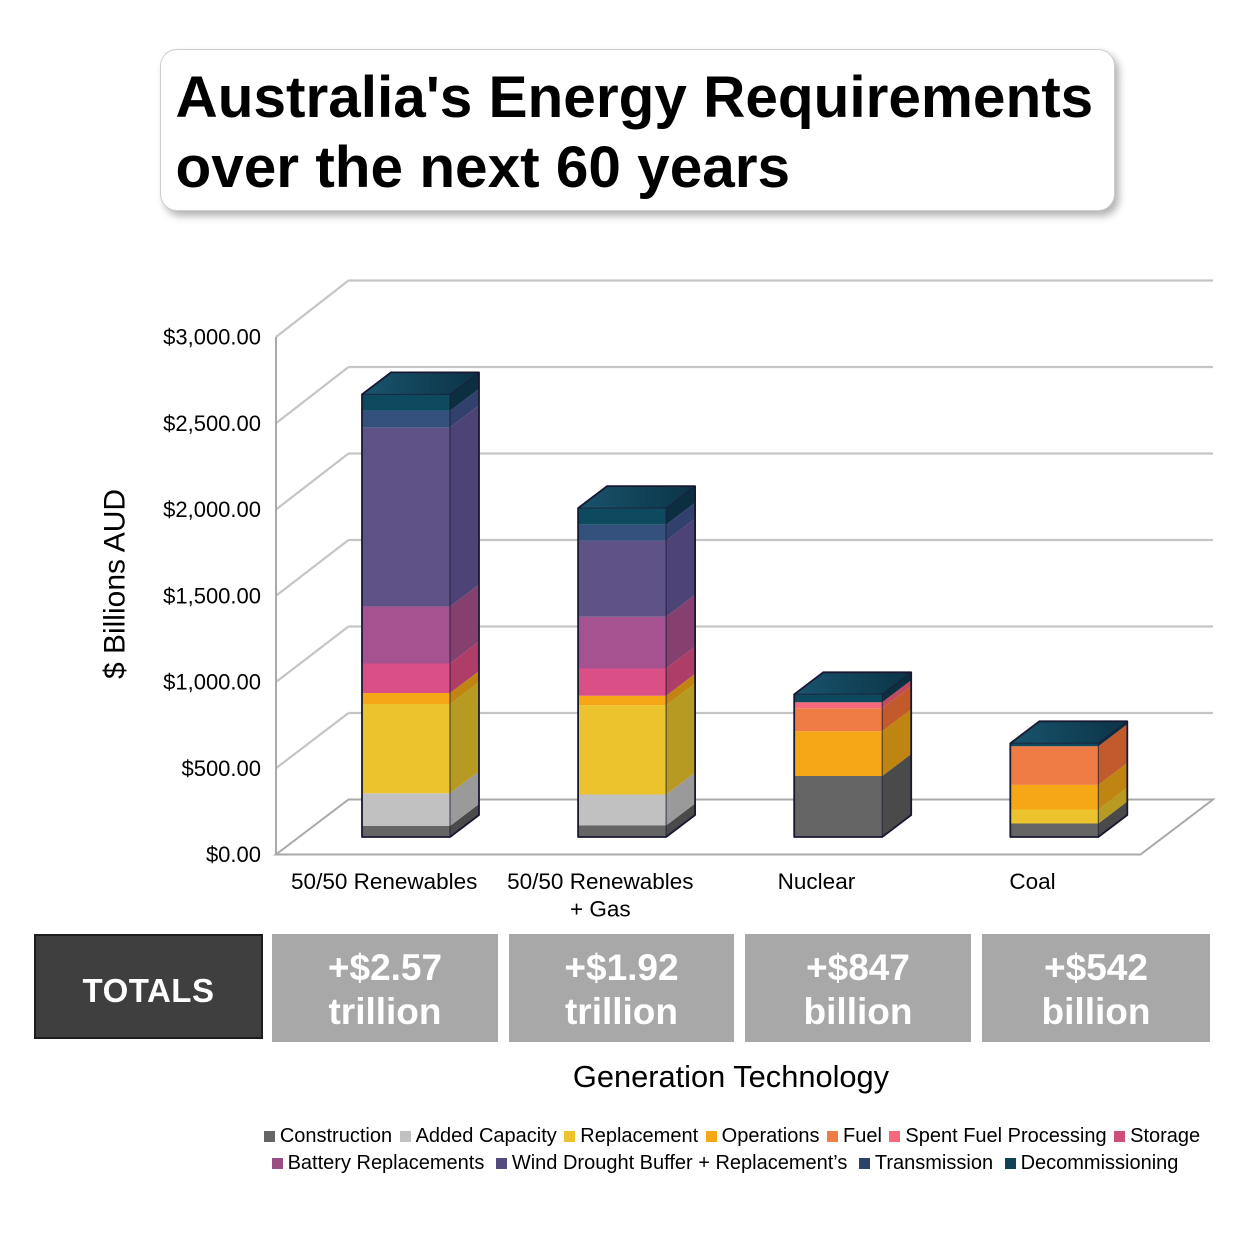 This screenshot has width=1252, height=1252. I want to click on svg-text: Nuclear, so click(817, 881).